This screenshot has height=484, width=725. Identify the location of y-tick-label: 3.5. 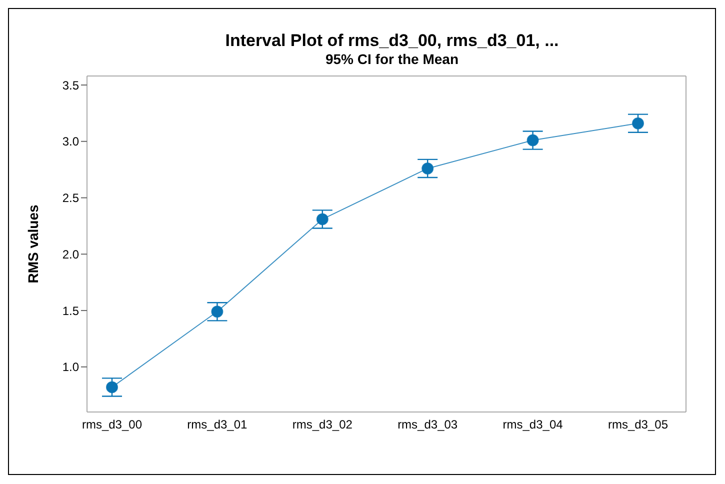
(71, 85).